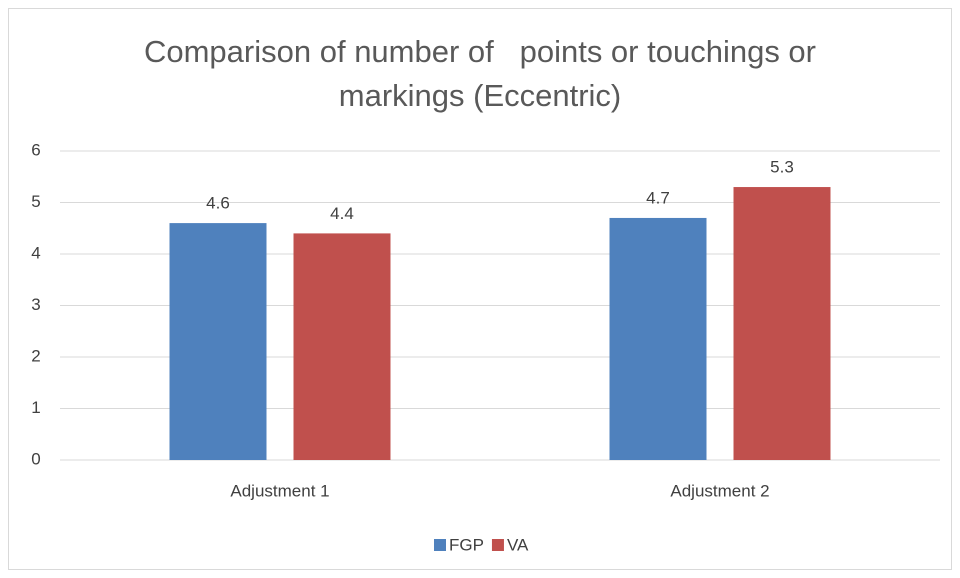 This screenshot has width=960, height=578. What do you see at coordinates (35, 252) in the screenshot?
I see `y-tick-label: 4` at bounding box center [35, 252].